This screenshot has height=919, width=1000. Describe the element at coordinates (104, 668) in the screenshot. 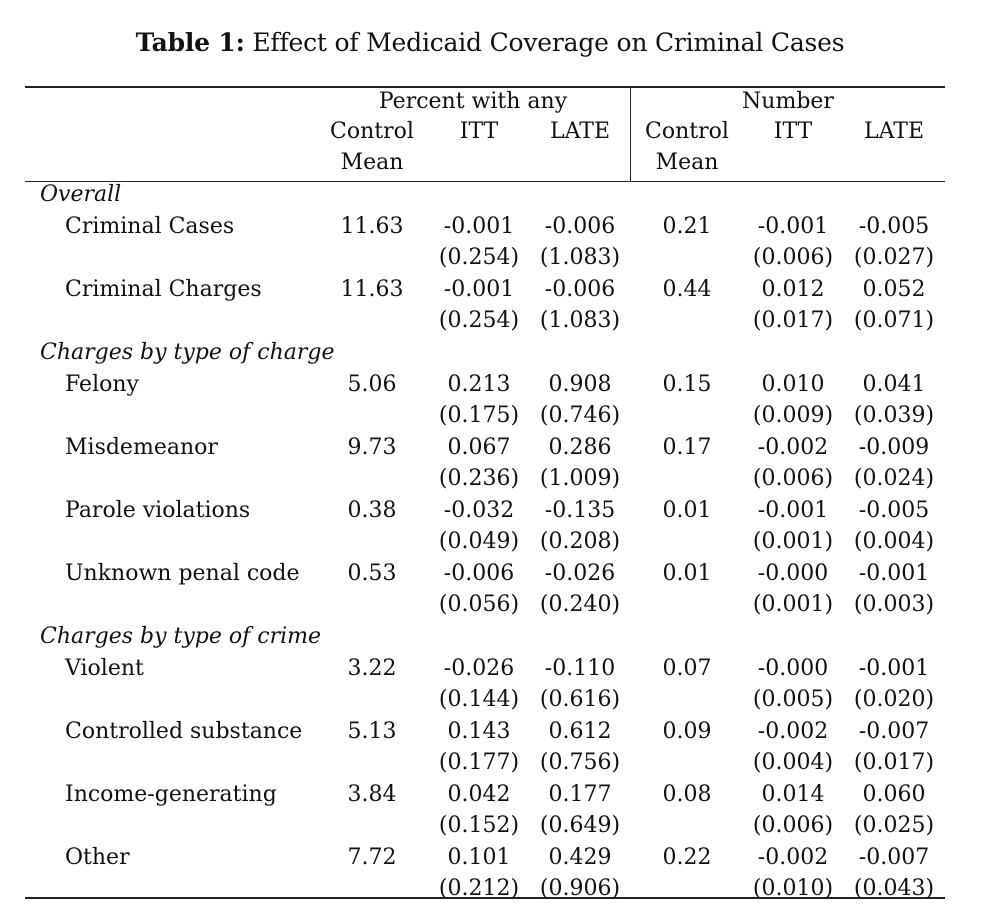

I see `row-label: Violent` at that location.